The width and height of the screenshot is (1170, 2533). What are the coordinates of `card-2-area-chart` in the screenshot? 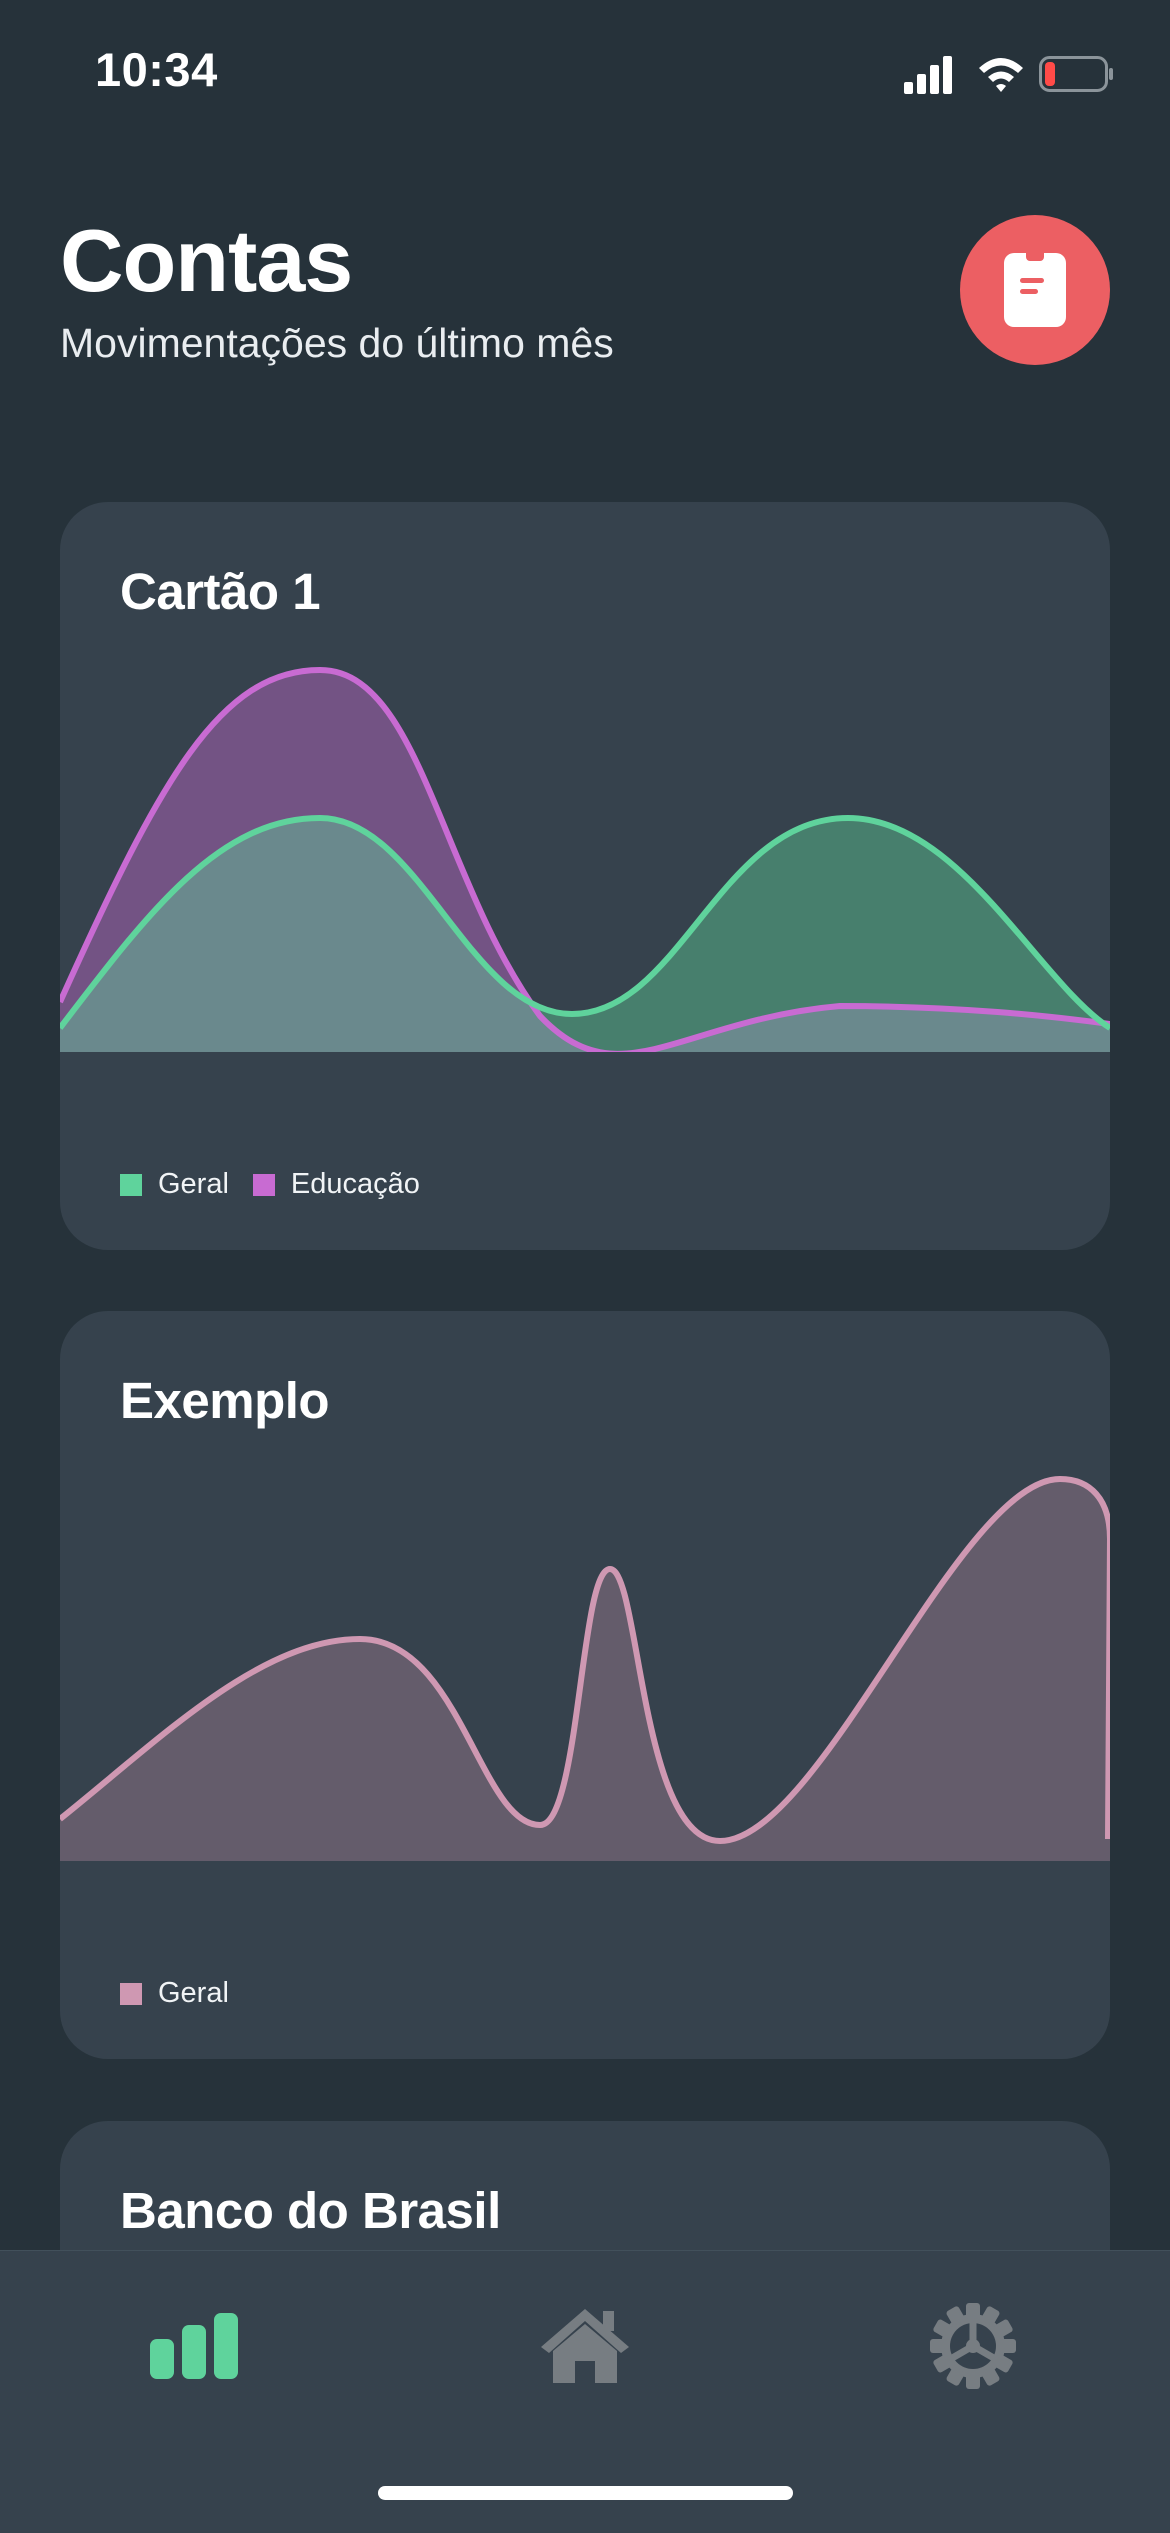 It's located at (585, 1668).